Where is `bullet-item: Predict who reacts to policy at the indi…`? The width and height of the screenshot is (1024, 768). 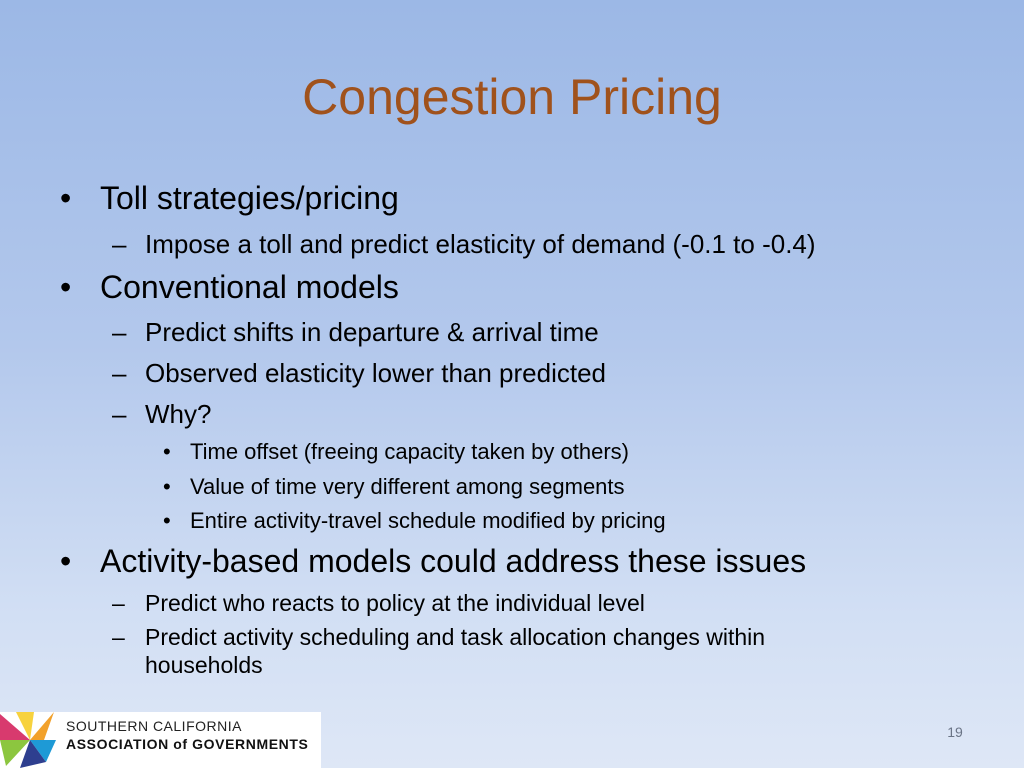
bullet-item: Predict who reacts to policy at the indi… is located at coordinates (395, 603).